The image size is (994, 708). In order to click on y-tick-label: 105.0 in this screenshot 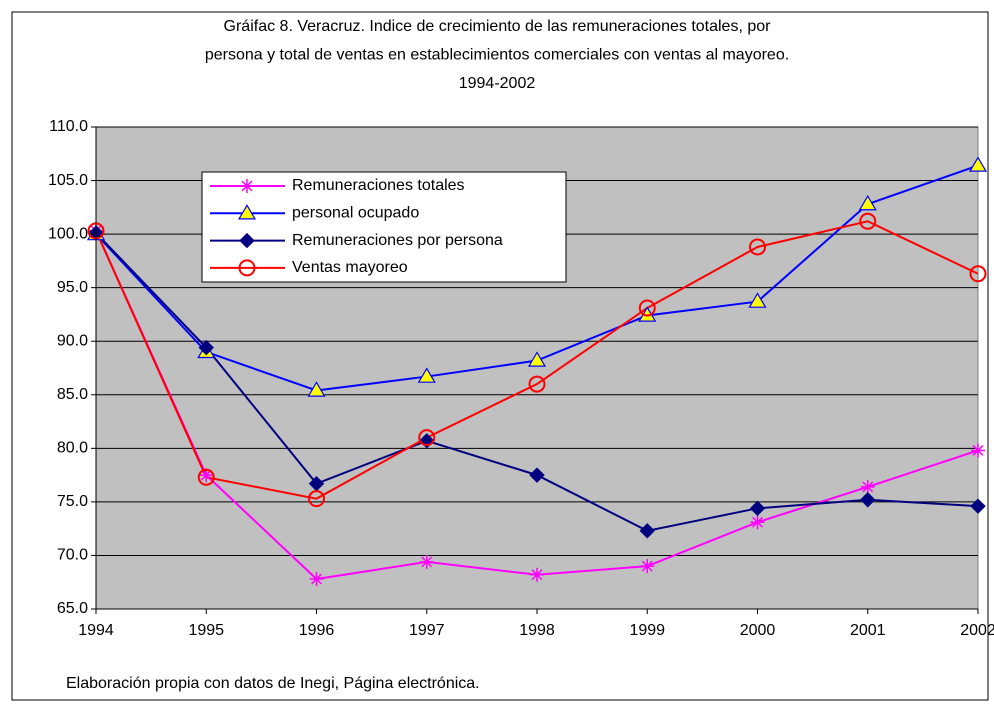, I will do `click(68, 180)`.